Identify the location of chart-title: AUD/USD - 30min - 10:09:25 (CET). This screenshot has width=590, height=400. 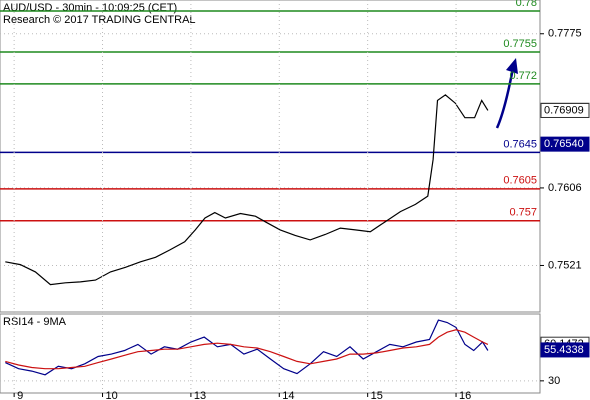
(90, 8).